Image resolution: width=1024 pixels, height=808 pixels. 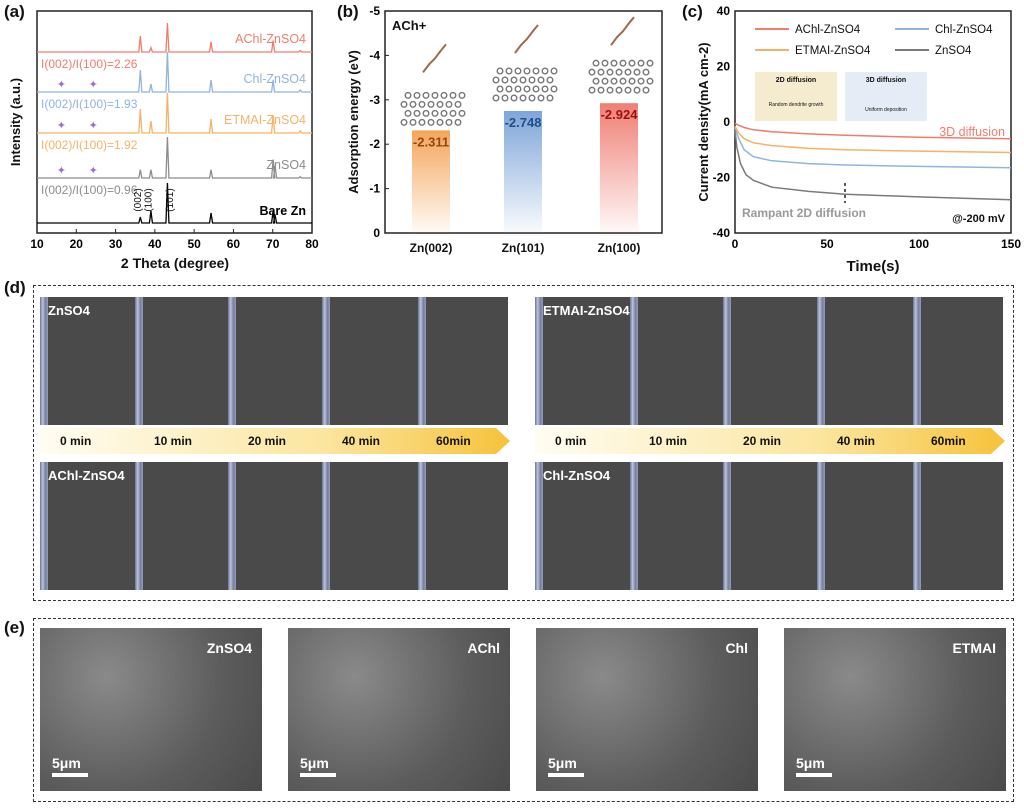 I want to click on in-situ-micrograph: ETMAI-ZnSO4, so click(x=769, y=361).